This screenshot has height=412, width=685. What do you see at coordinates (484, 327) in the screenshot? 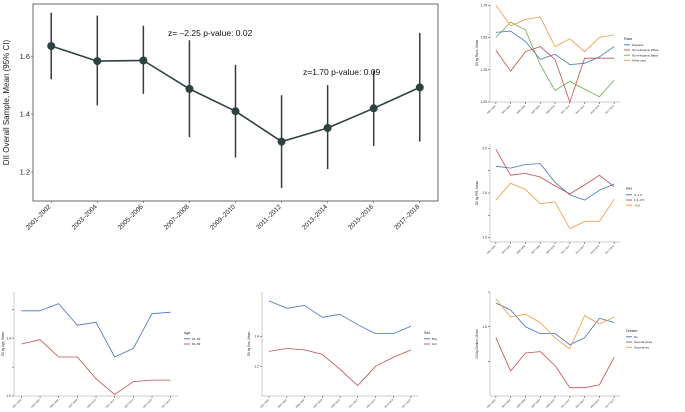
I see `y-tick-label: 1.5` at bounding box center [484, 327].